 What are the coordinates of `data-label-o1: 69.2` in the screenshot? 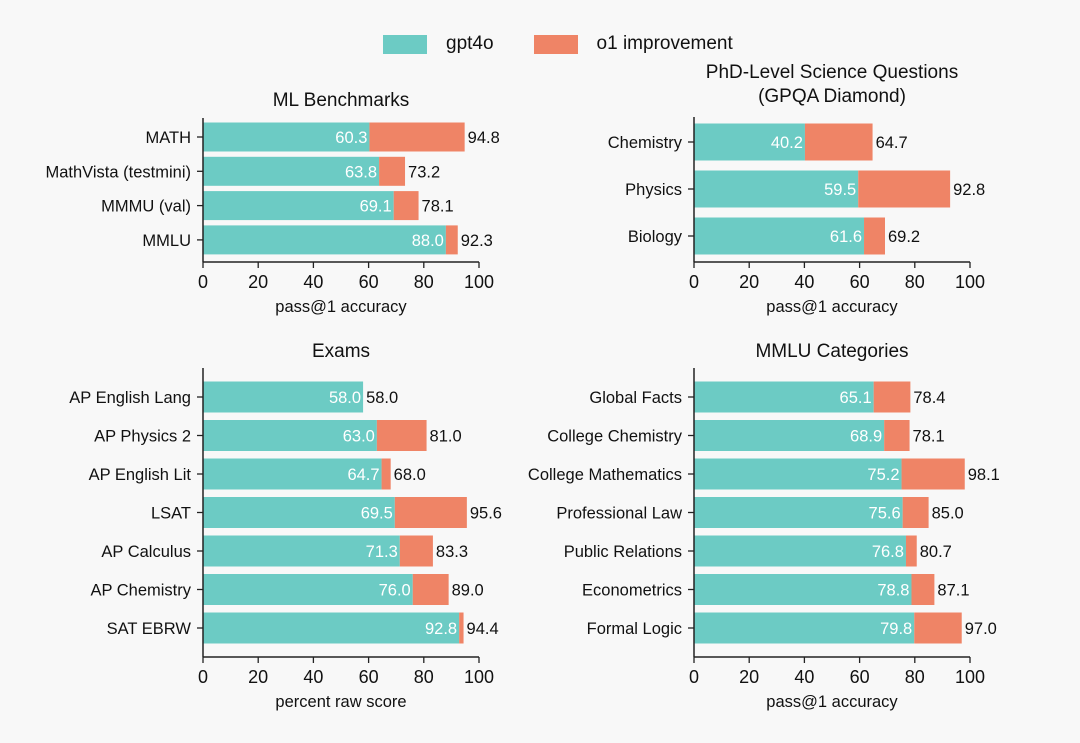 It's located at (904, 237).